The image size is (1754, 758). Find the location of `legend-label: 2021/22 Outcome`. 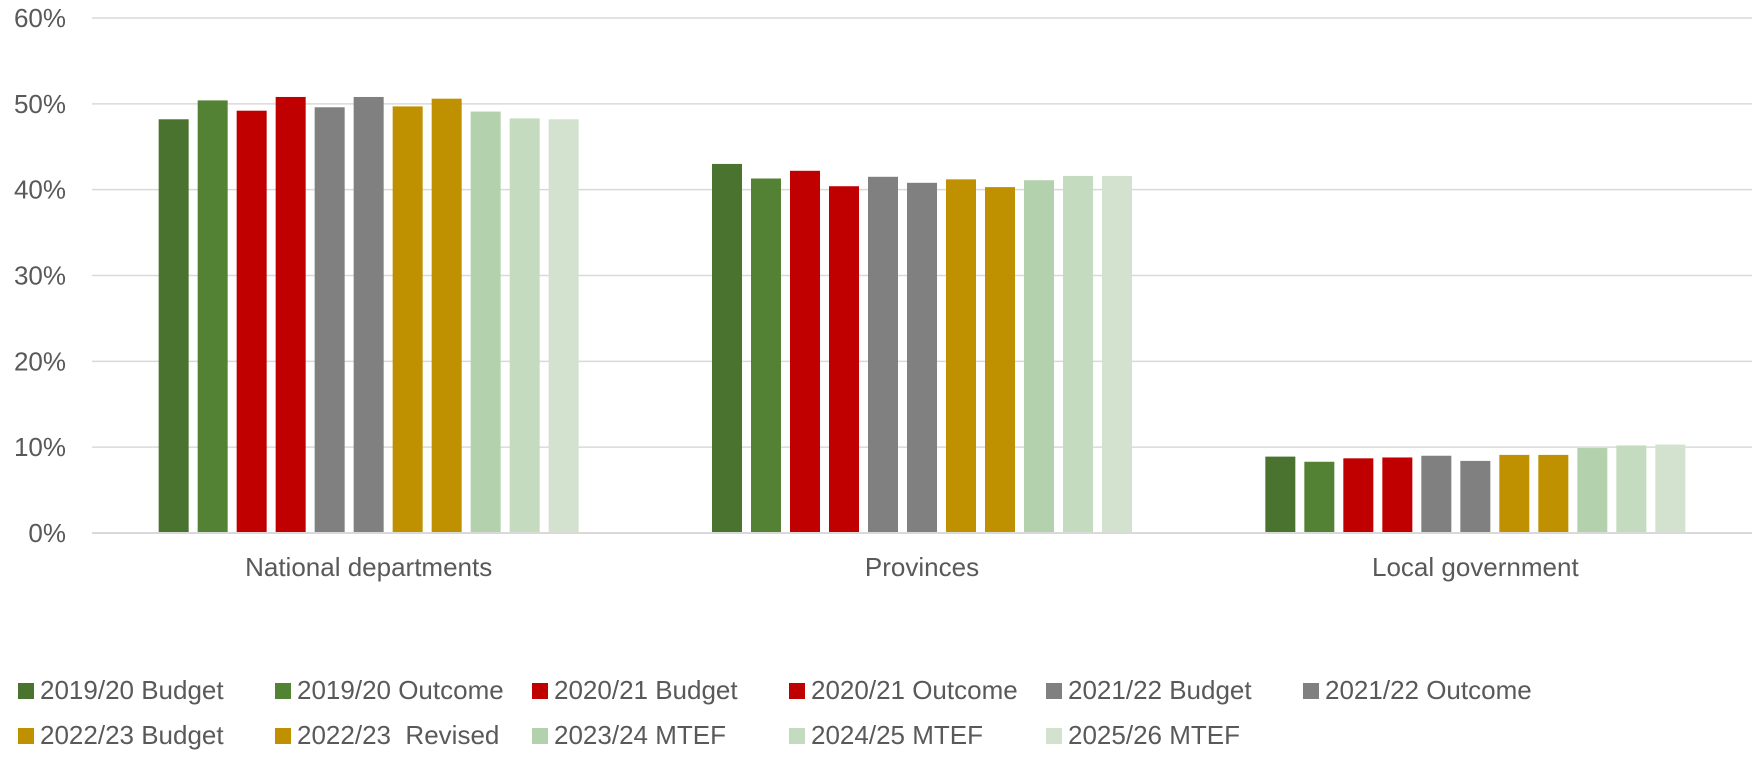

legend-label: 2021/22 Outcome is located at coordinates (1428, 690).